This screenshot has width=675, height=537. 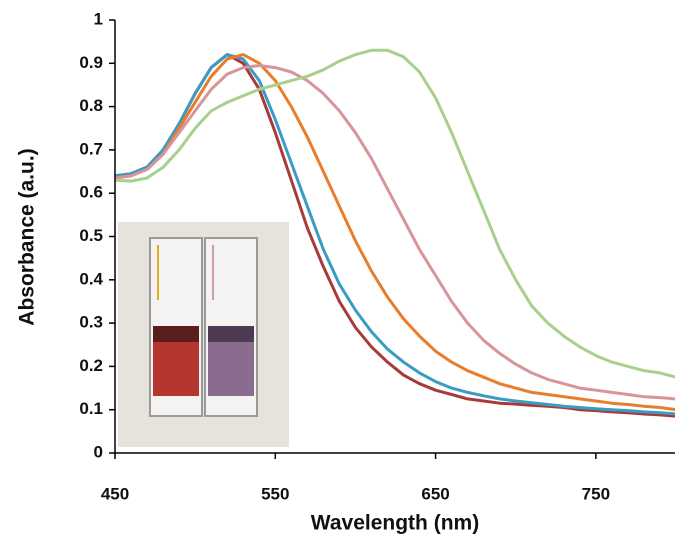 I want to click on y-tick-label: 0.5, so click(x=91, y=235).